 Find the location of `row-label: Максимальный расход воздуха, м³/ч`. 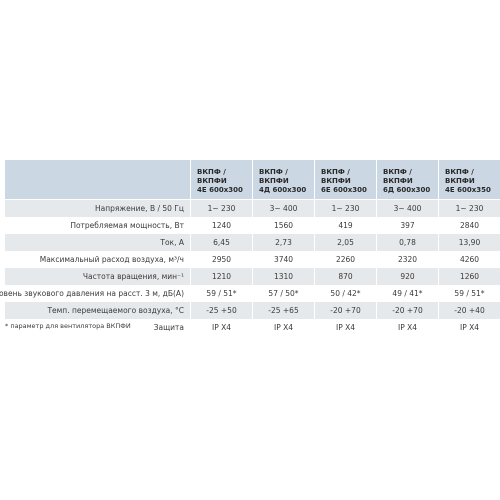

row-label: Максимальный расход воздуха, м³/ч is located at coordinates (111, 259).